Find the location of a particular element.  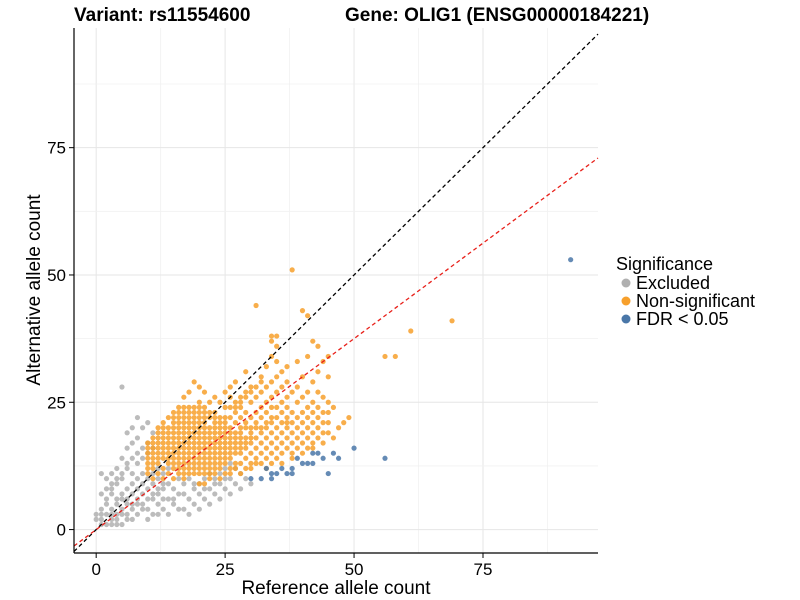

y-tick-label: 25 is located at coordinates (56, 402).